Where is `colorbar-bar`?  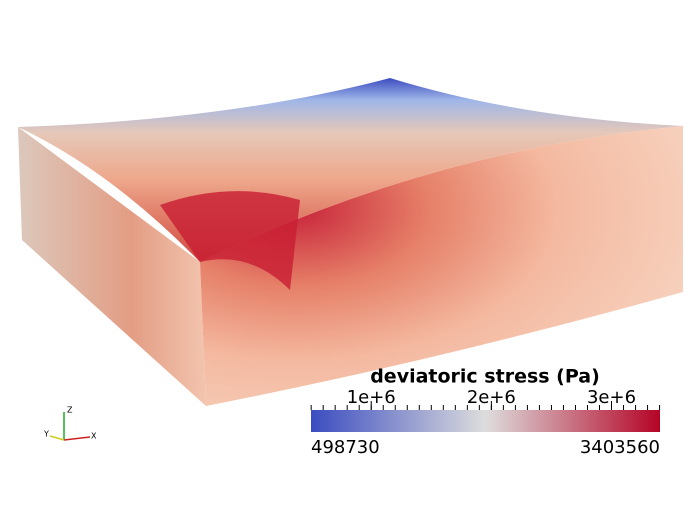 colorbar-bar is located at coordinates (485, 421).